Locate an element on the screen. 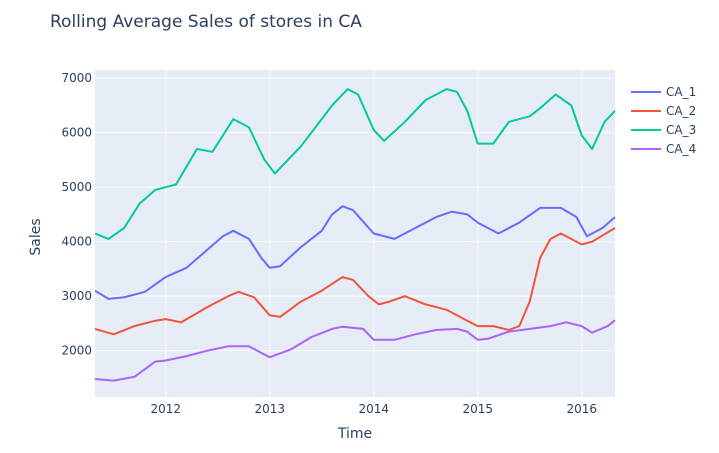 This screenshot has width=719, height=453. chart-title: Rolling Average Sales of stores in CA is located at coordinates (206, 22).